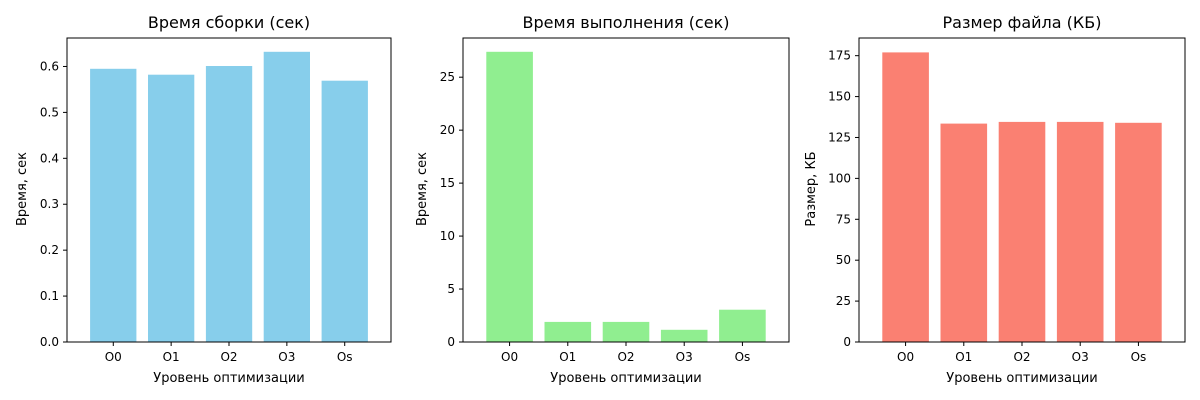 This screenshot has width=1200, height=400. Describe the element at coordinates (229, 22) in the screenshot. I see `chart-title: Время сборки (сек)` at that location.